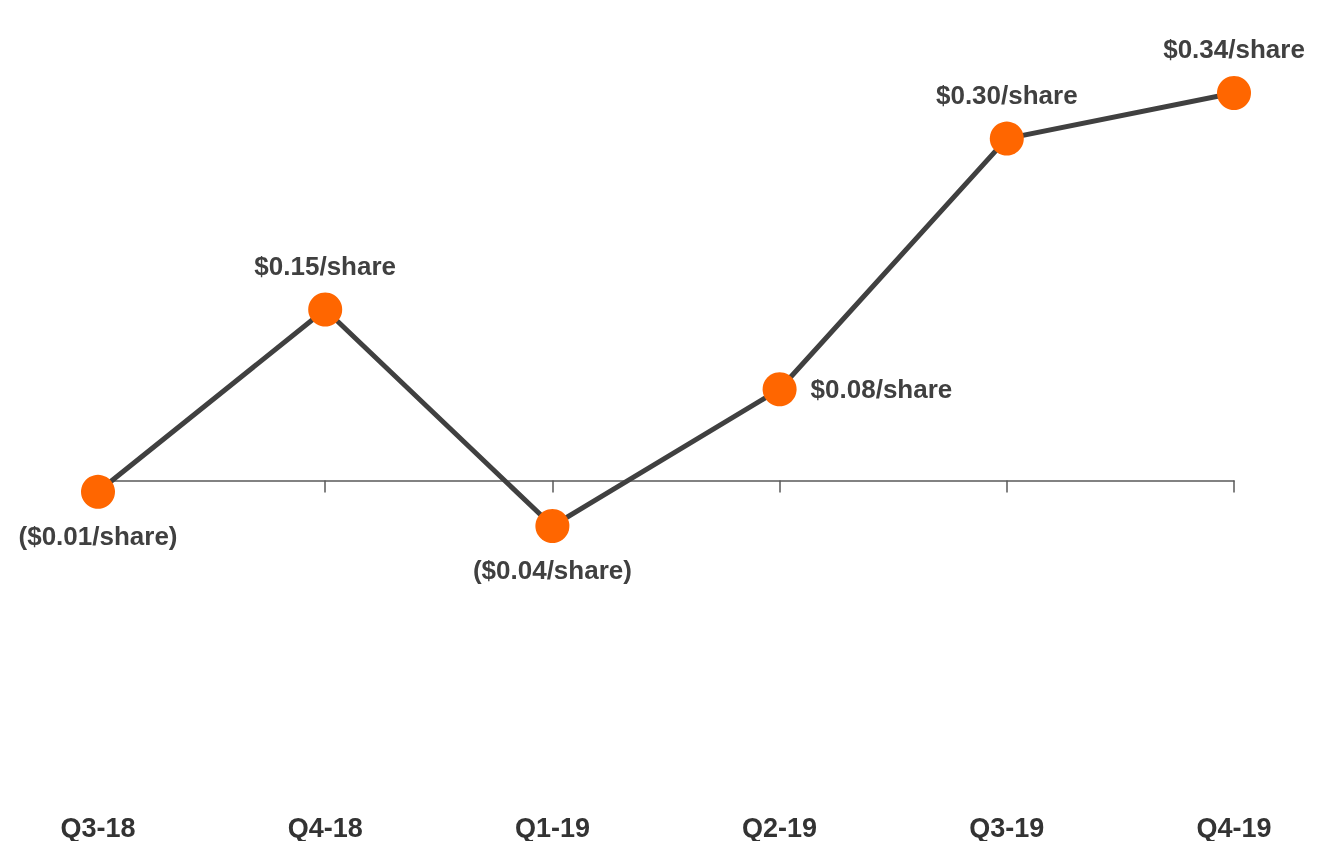 This screenshot has width=1332, height=849. Describe the element at coordinates (1007, 827) in the screenshot. I see `x-tick-label: Q3-19` at that location.